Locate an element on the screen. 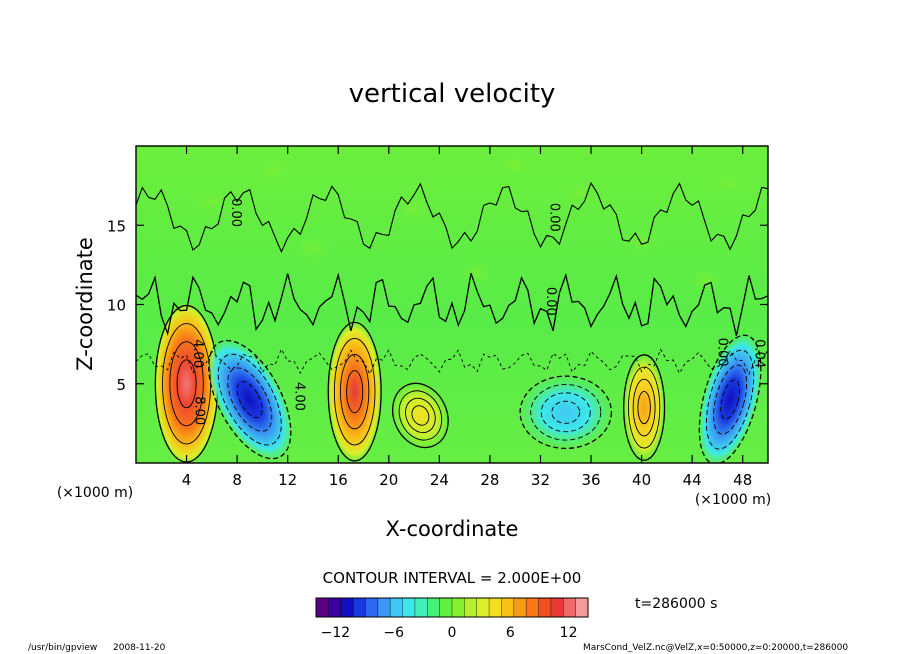 The width and height of the screenshot is (904, 654). contour-interval: CONTOUR INTERVAL = 2.000E+00 is located at coordinates (452, 578).